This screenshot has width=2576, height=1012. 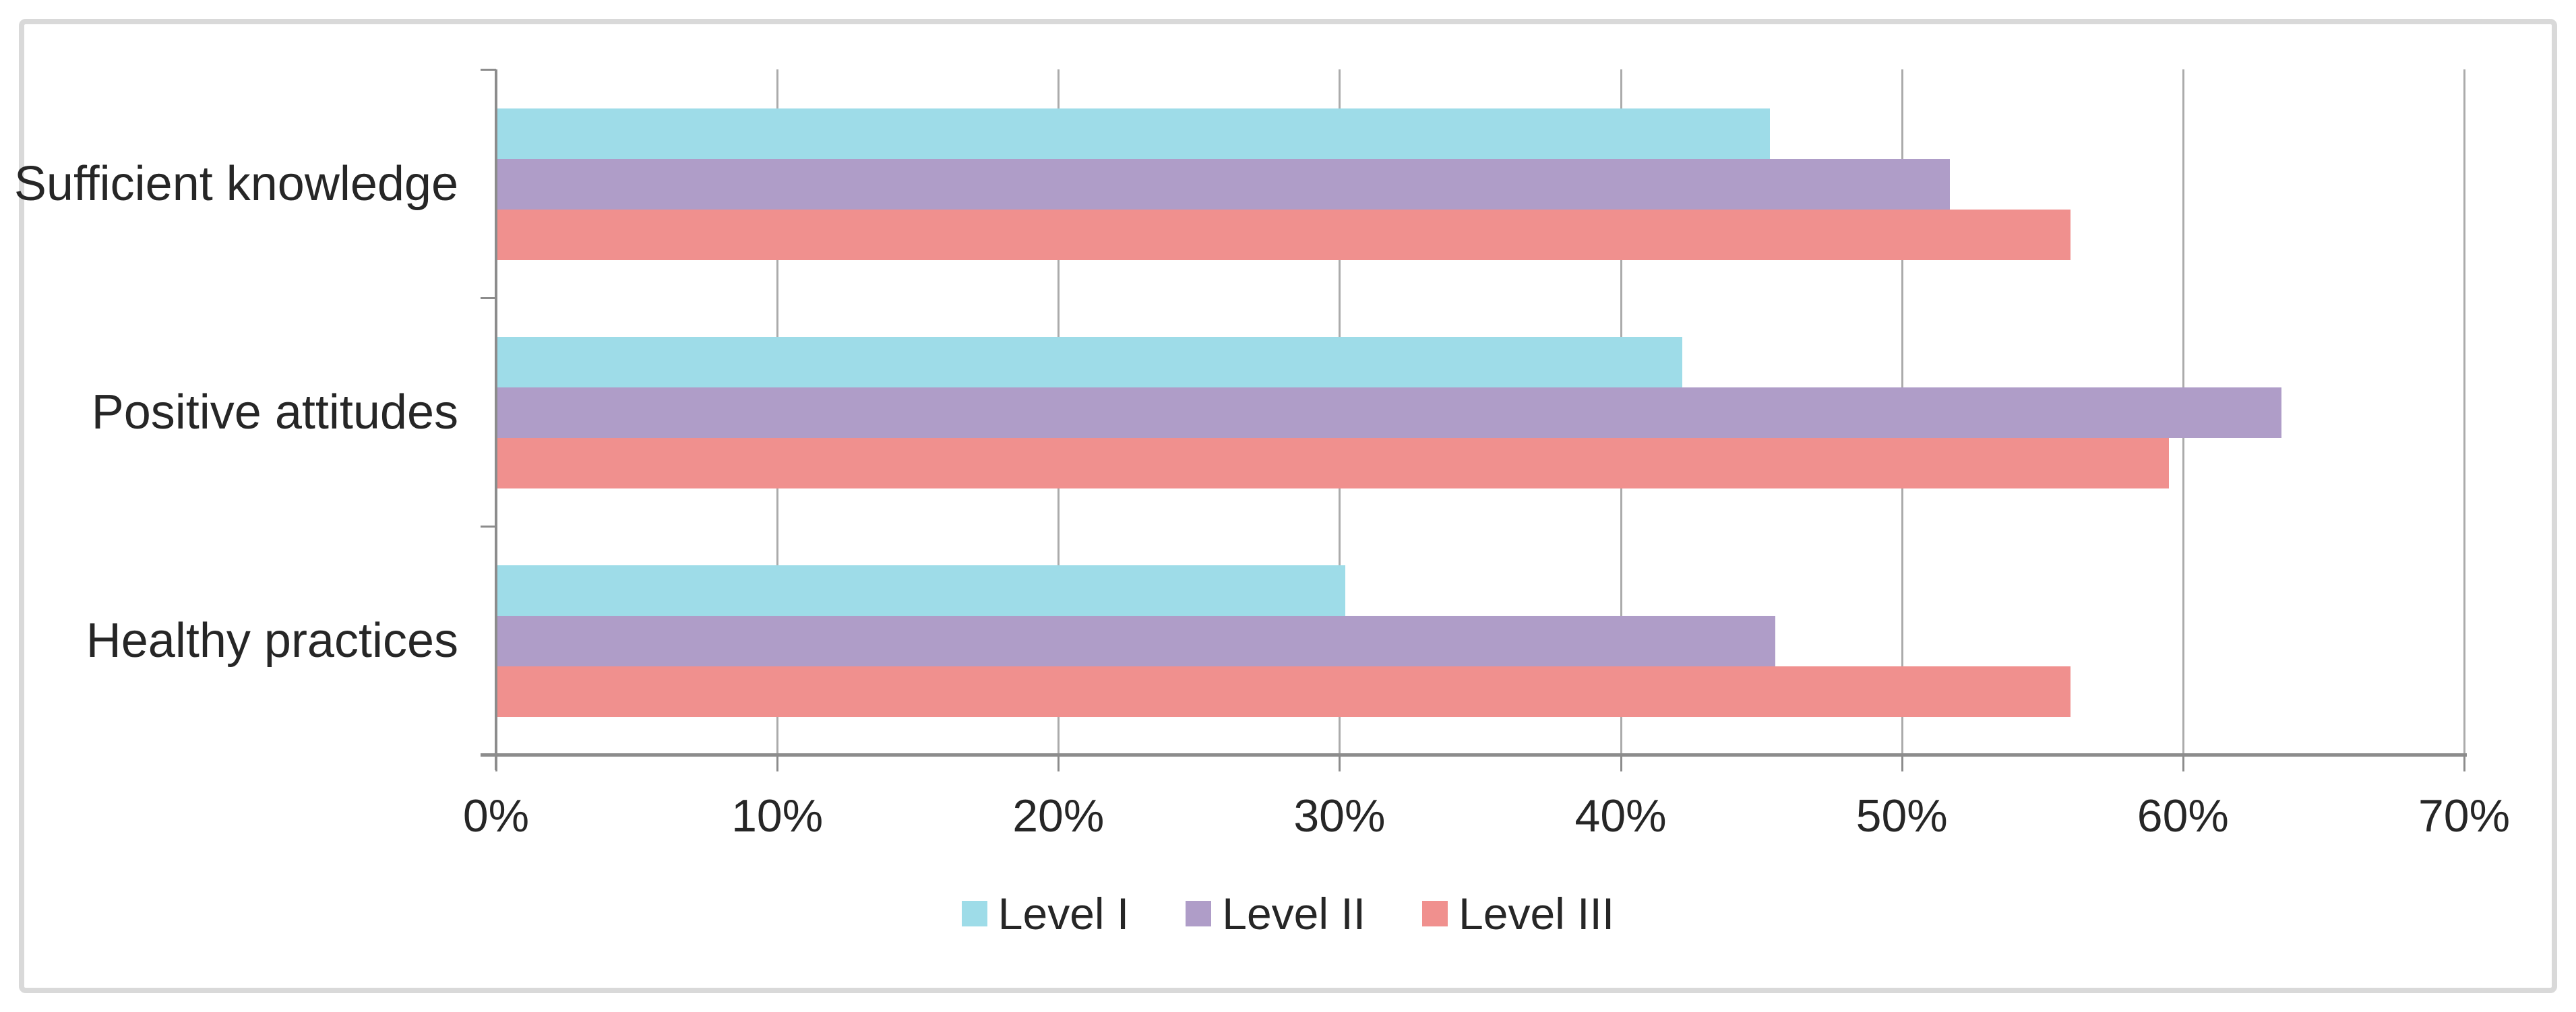 I want to click on legend: Level I Level II Level III, so click(x=1288, y=914).